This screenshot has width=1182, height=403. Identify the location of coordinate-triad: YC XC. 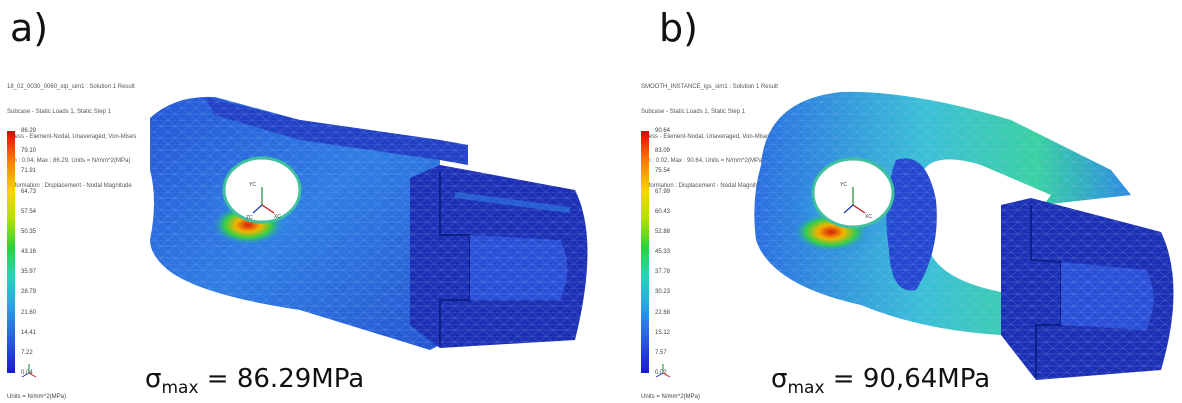
(856, 201).